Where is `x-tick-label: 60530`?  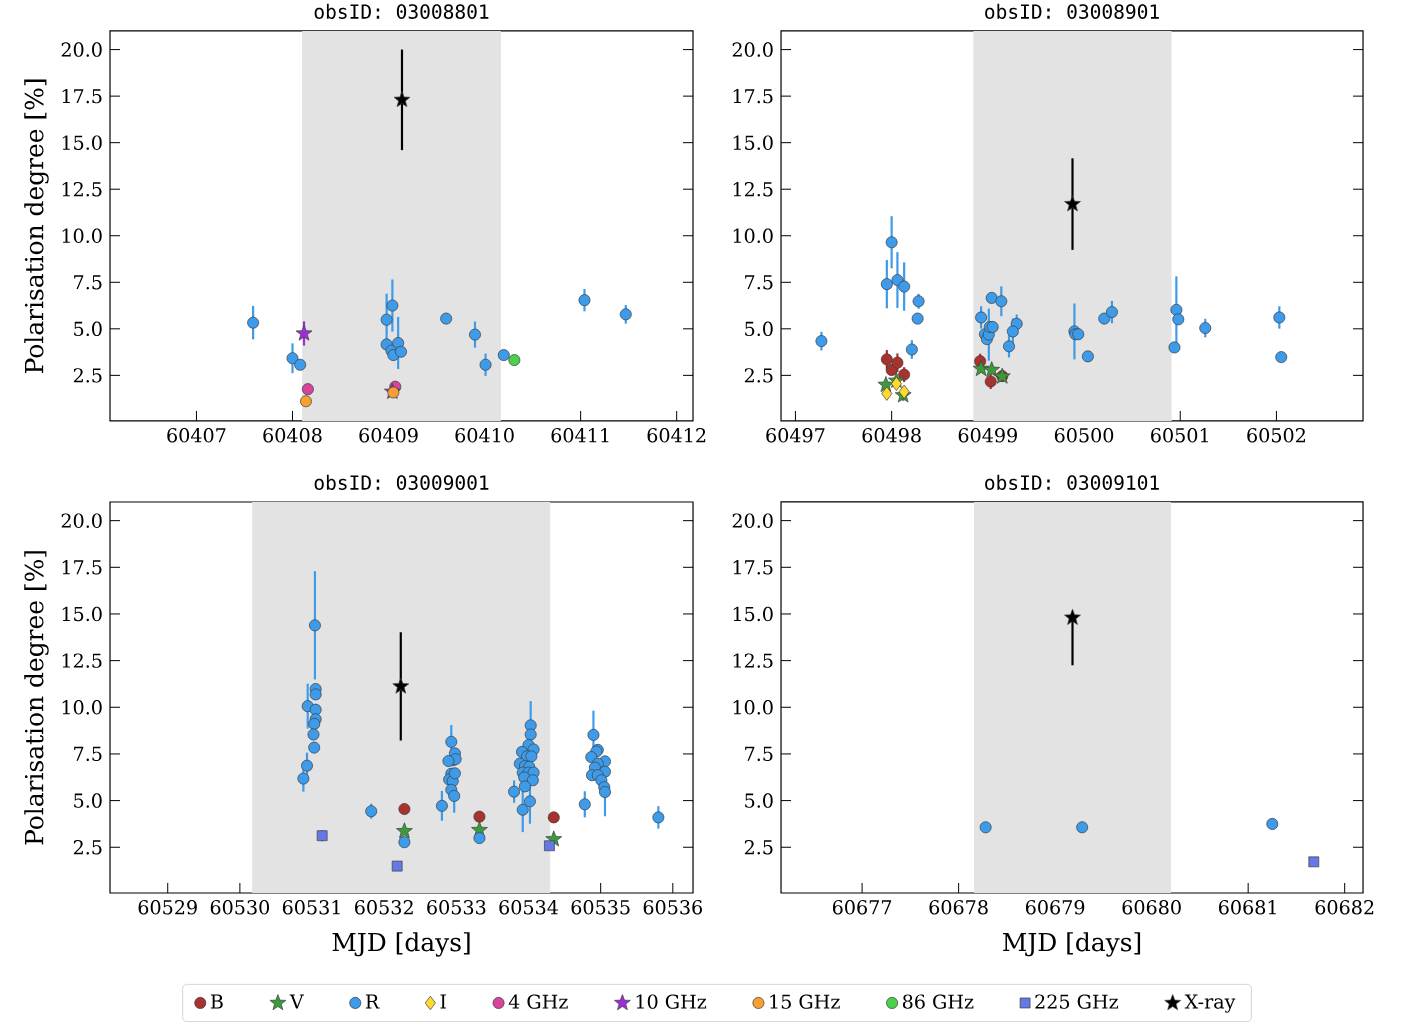
x-tick-label: 60530 is located at coordinates (240, 907).